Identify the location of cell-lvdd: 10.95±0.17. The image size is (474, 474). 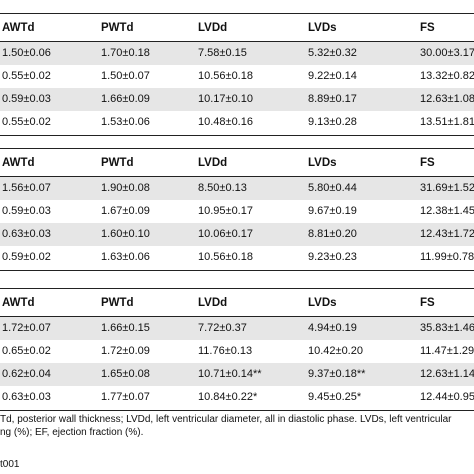
(225, 211).